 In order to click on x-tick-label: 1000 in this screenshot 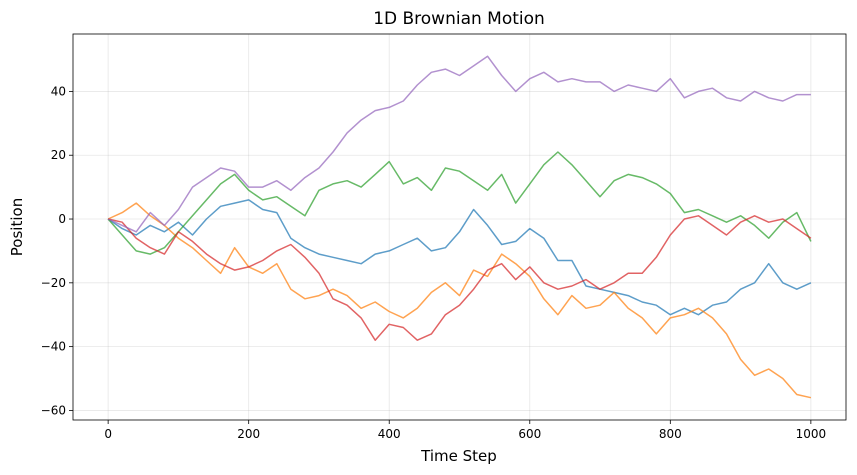, I will do `click(811, 434)`.